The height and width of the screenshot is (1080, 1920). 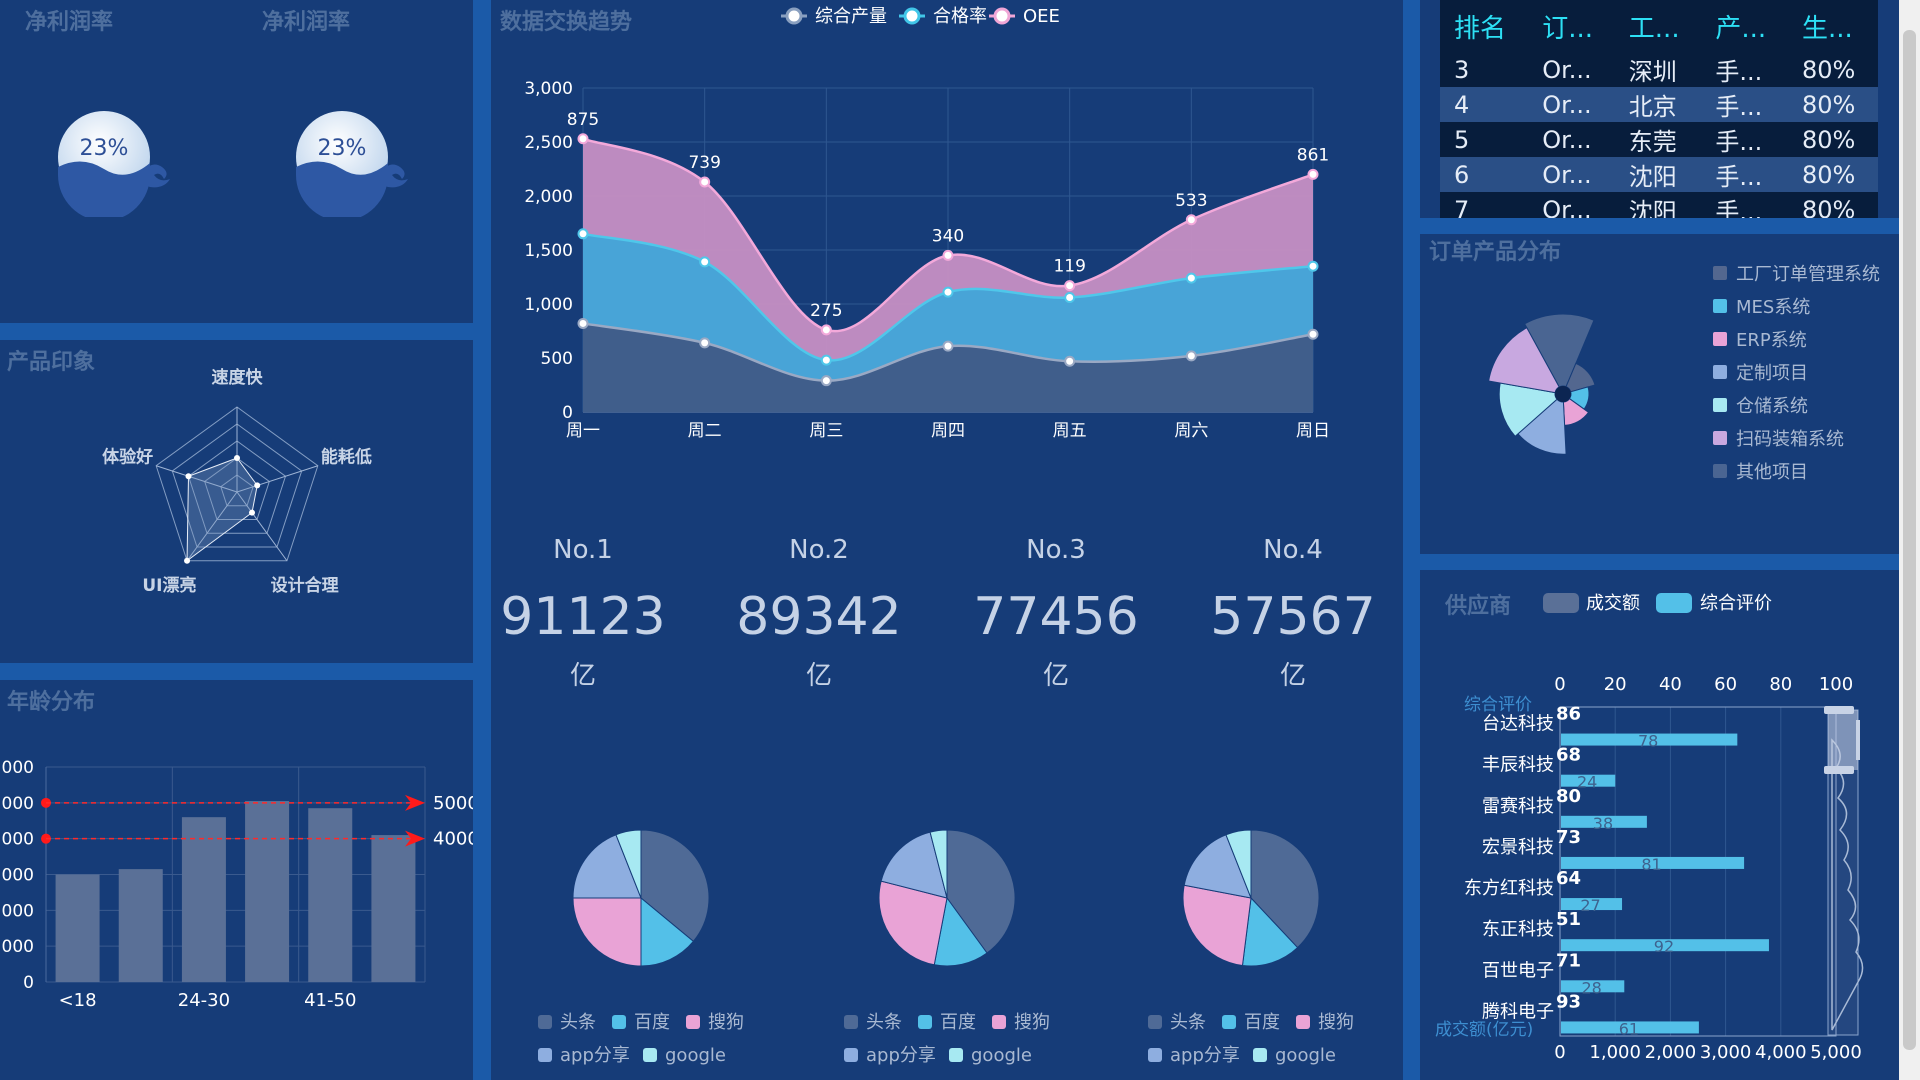 I want to click on table-cell: 深圳, so click(x=1658, y=69).